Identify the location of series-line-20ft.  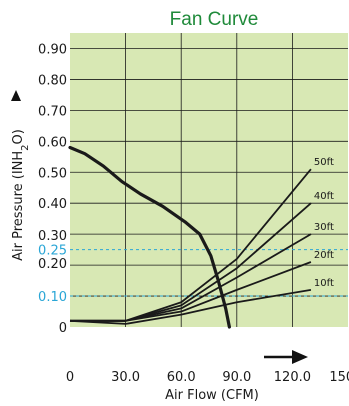
(191, 291).